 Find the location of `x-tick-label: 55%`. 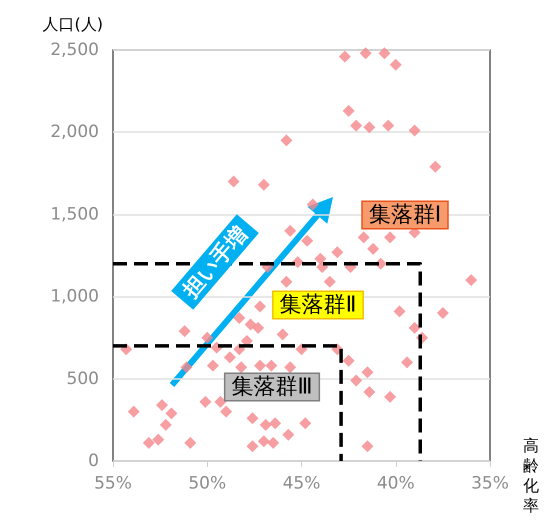

x-tick-label: 55% is located at coordinates (113, 484).